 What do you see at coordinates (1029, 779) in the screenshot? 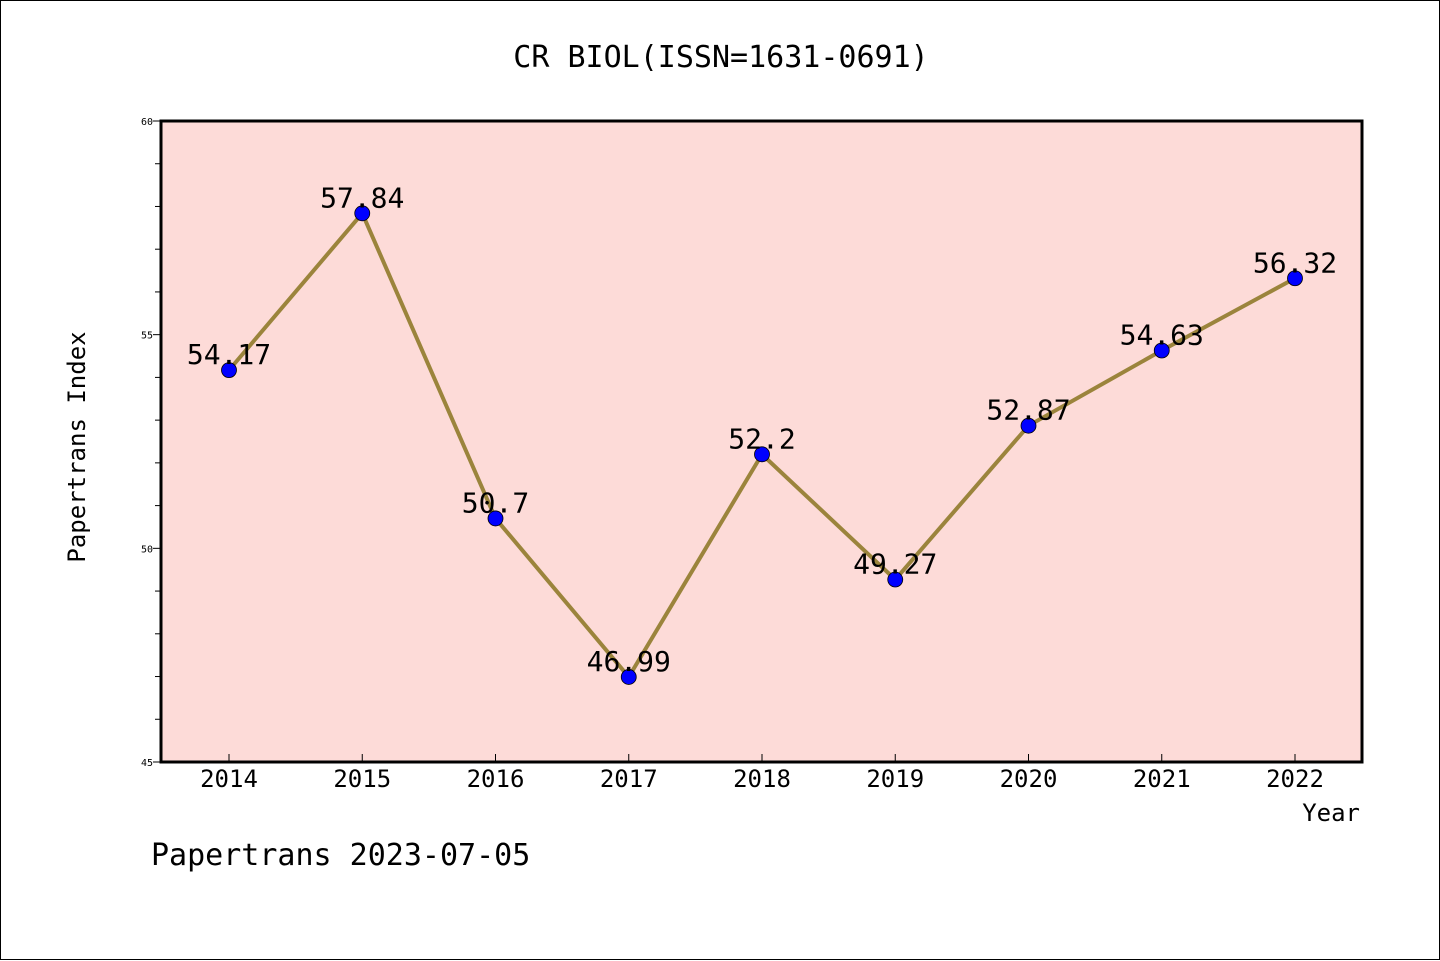
I see `x-tick-label: 2020` at bounding box center [1029, 779].